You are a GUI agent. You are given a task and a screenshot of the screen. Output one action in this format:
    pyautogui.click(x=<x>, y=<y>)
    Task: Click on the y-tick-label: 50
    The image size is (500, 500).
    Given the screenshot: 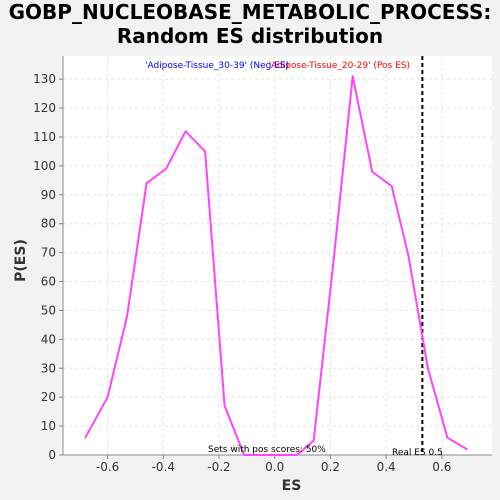 What is the action you would take?
    pyautogui.click(x=48, y=310)
    